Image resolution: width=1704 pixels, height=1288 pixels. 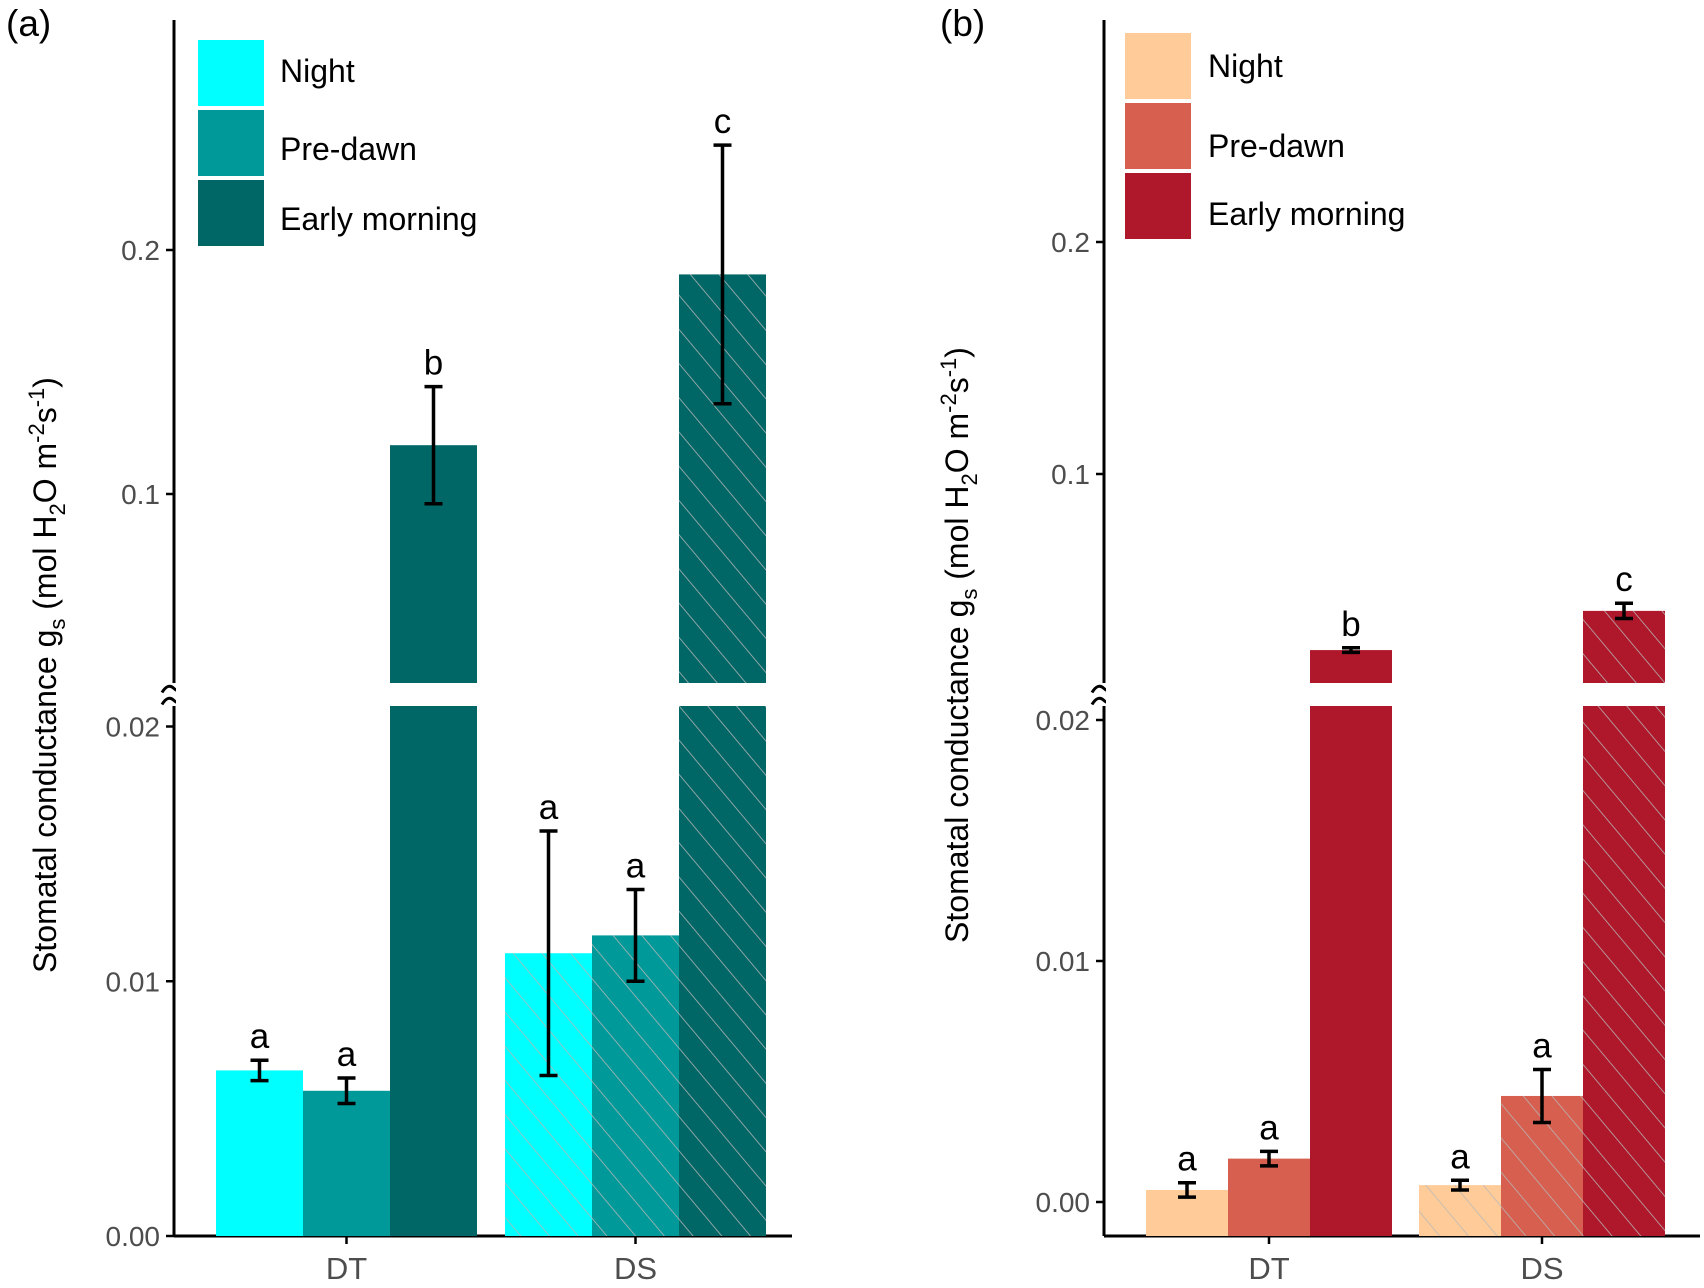 I want to click on panel-label: (a), so click(x=28, y=23).